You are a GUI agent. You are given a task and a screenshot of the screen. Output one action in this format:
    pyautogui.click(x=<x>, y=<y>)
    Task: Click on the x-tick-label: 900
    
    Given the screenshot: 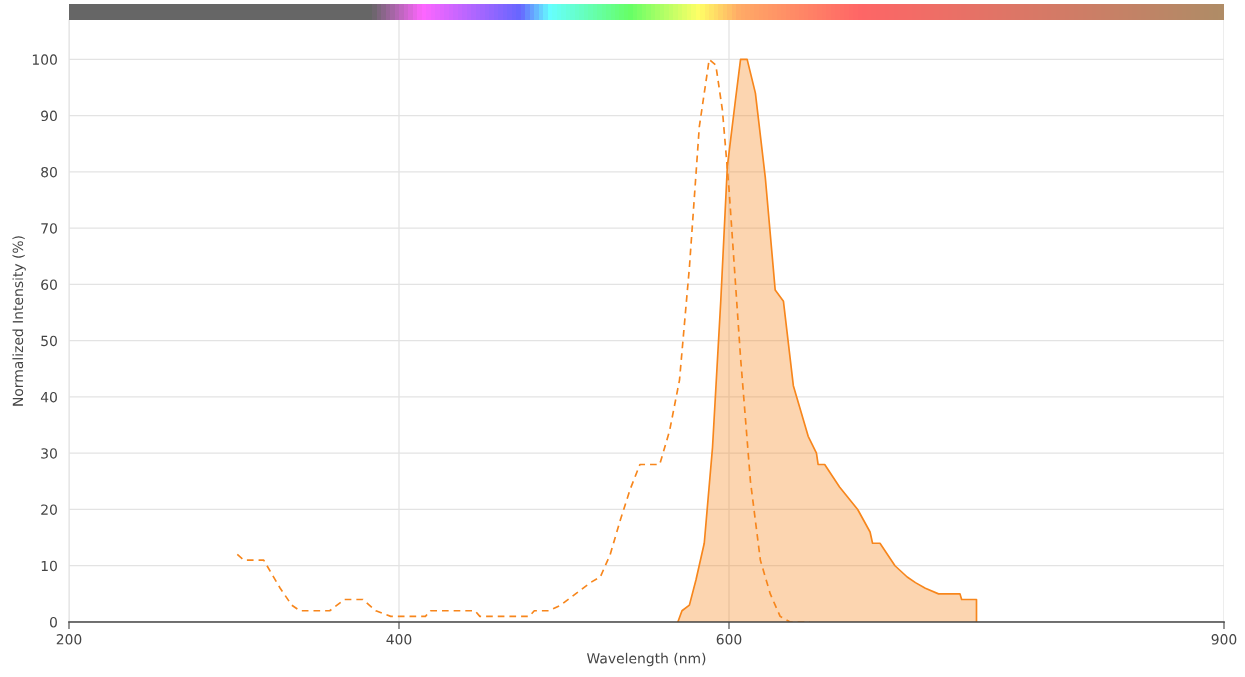 What is the action you would take?
    pyautogui.click(x=1224, y=639)
    